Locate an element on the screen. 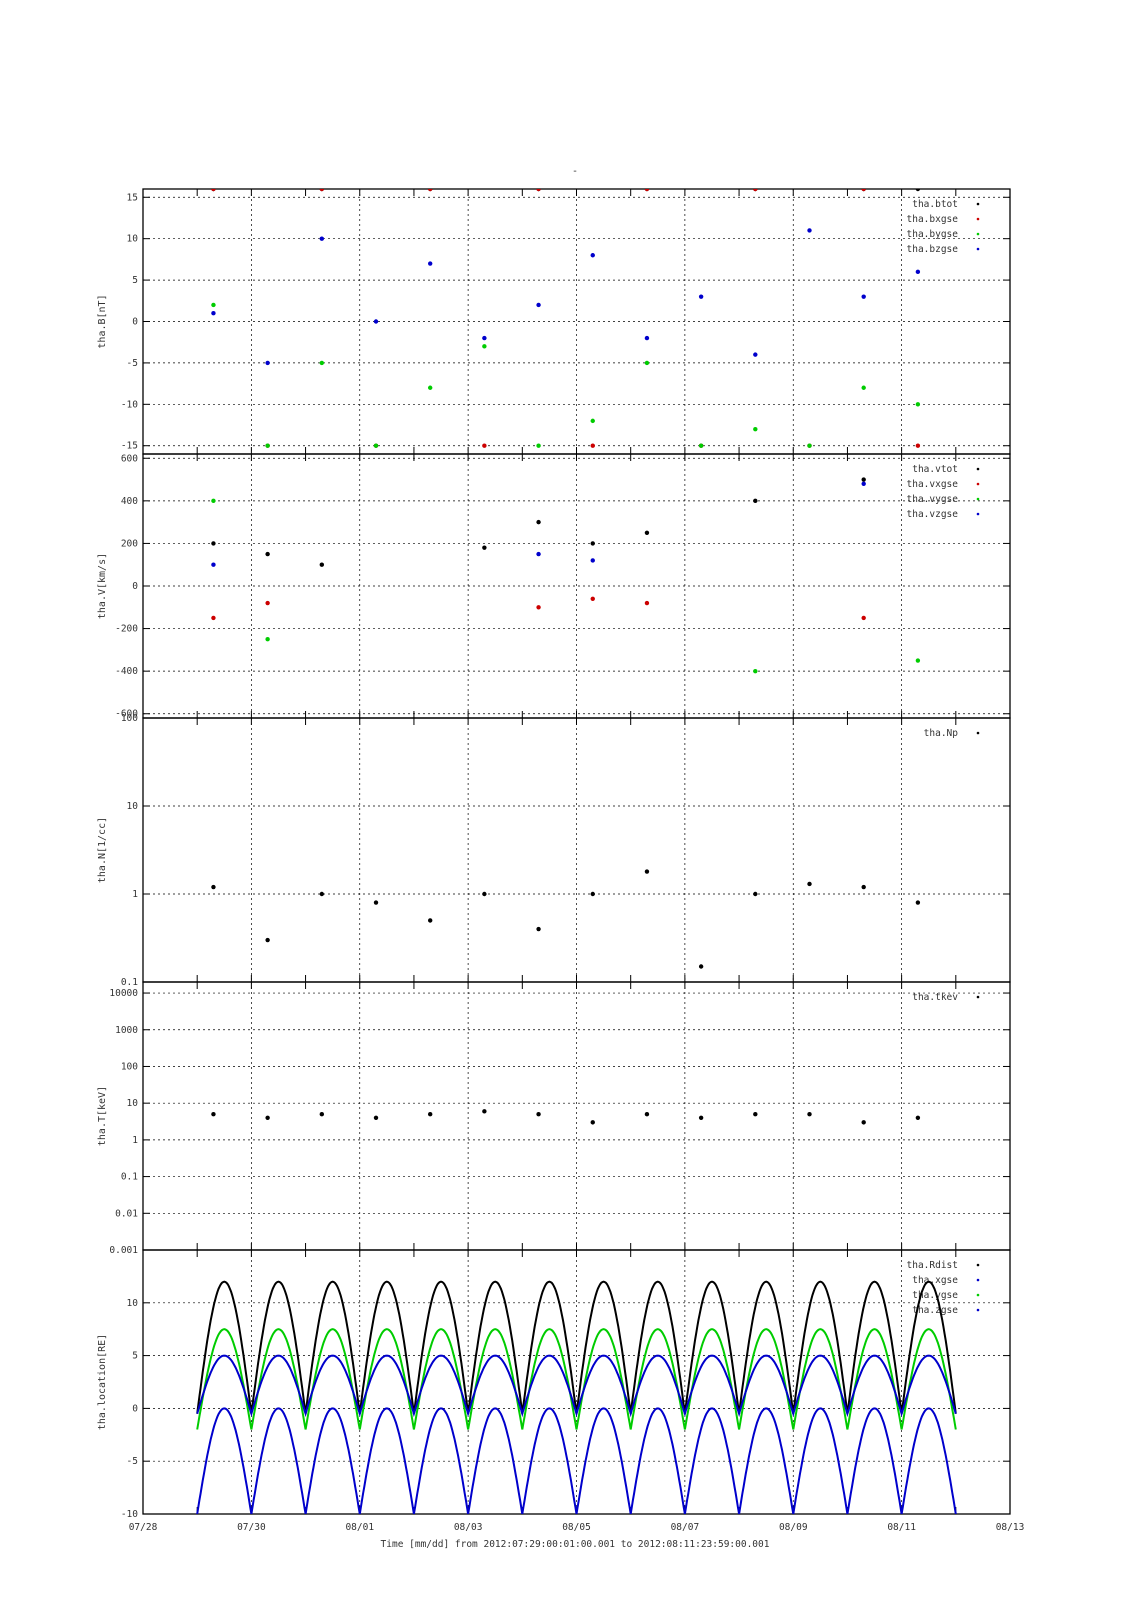 This screenshot has width=1131, height=1600. legend-label: tha.bxgse is located at coordinates (933, 219).